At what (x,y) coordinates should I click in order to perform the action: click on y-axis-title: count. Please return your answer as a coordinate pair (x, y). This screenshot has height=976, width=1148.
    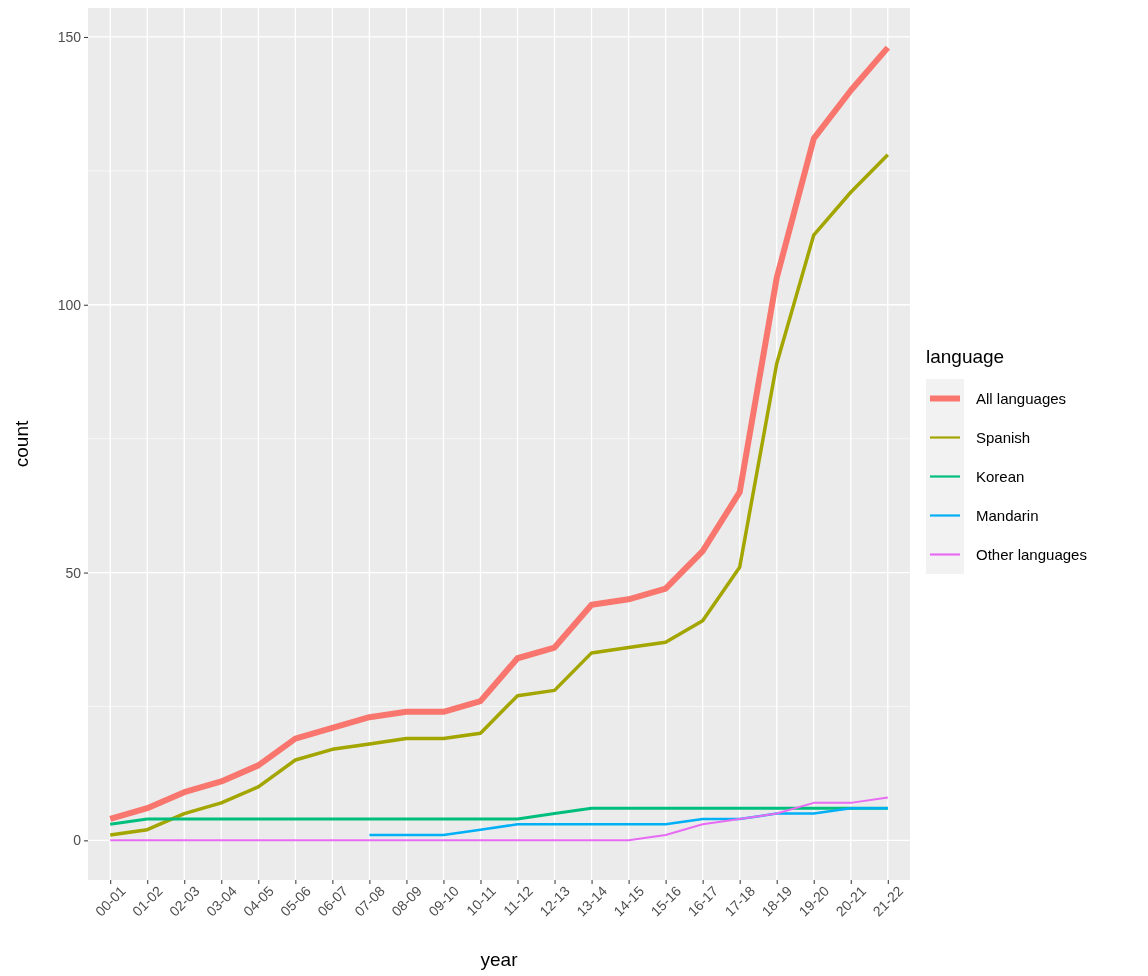
    Looking at the image, I should click on (21, 444).